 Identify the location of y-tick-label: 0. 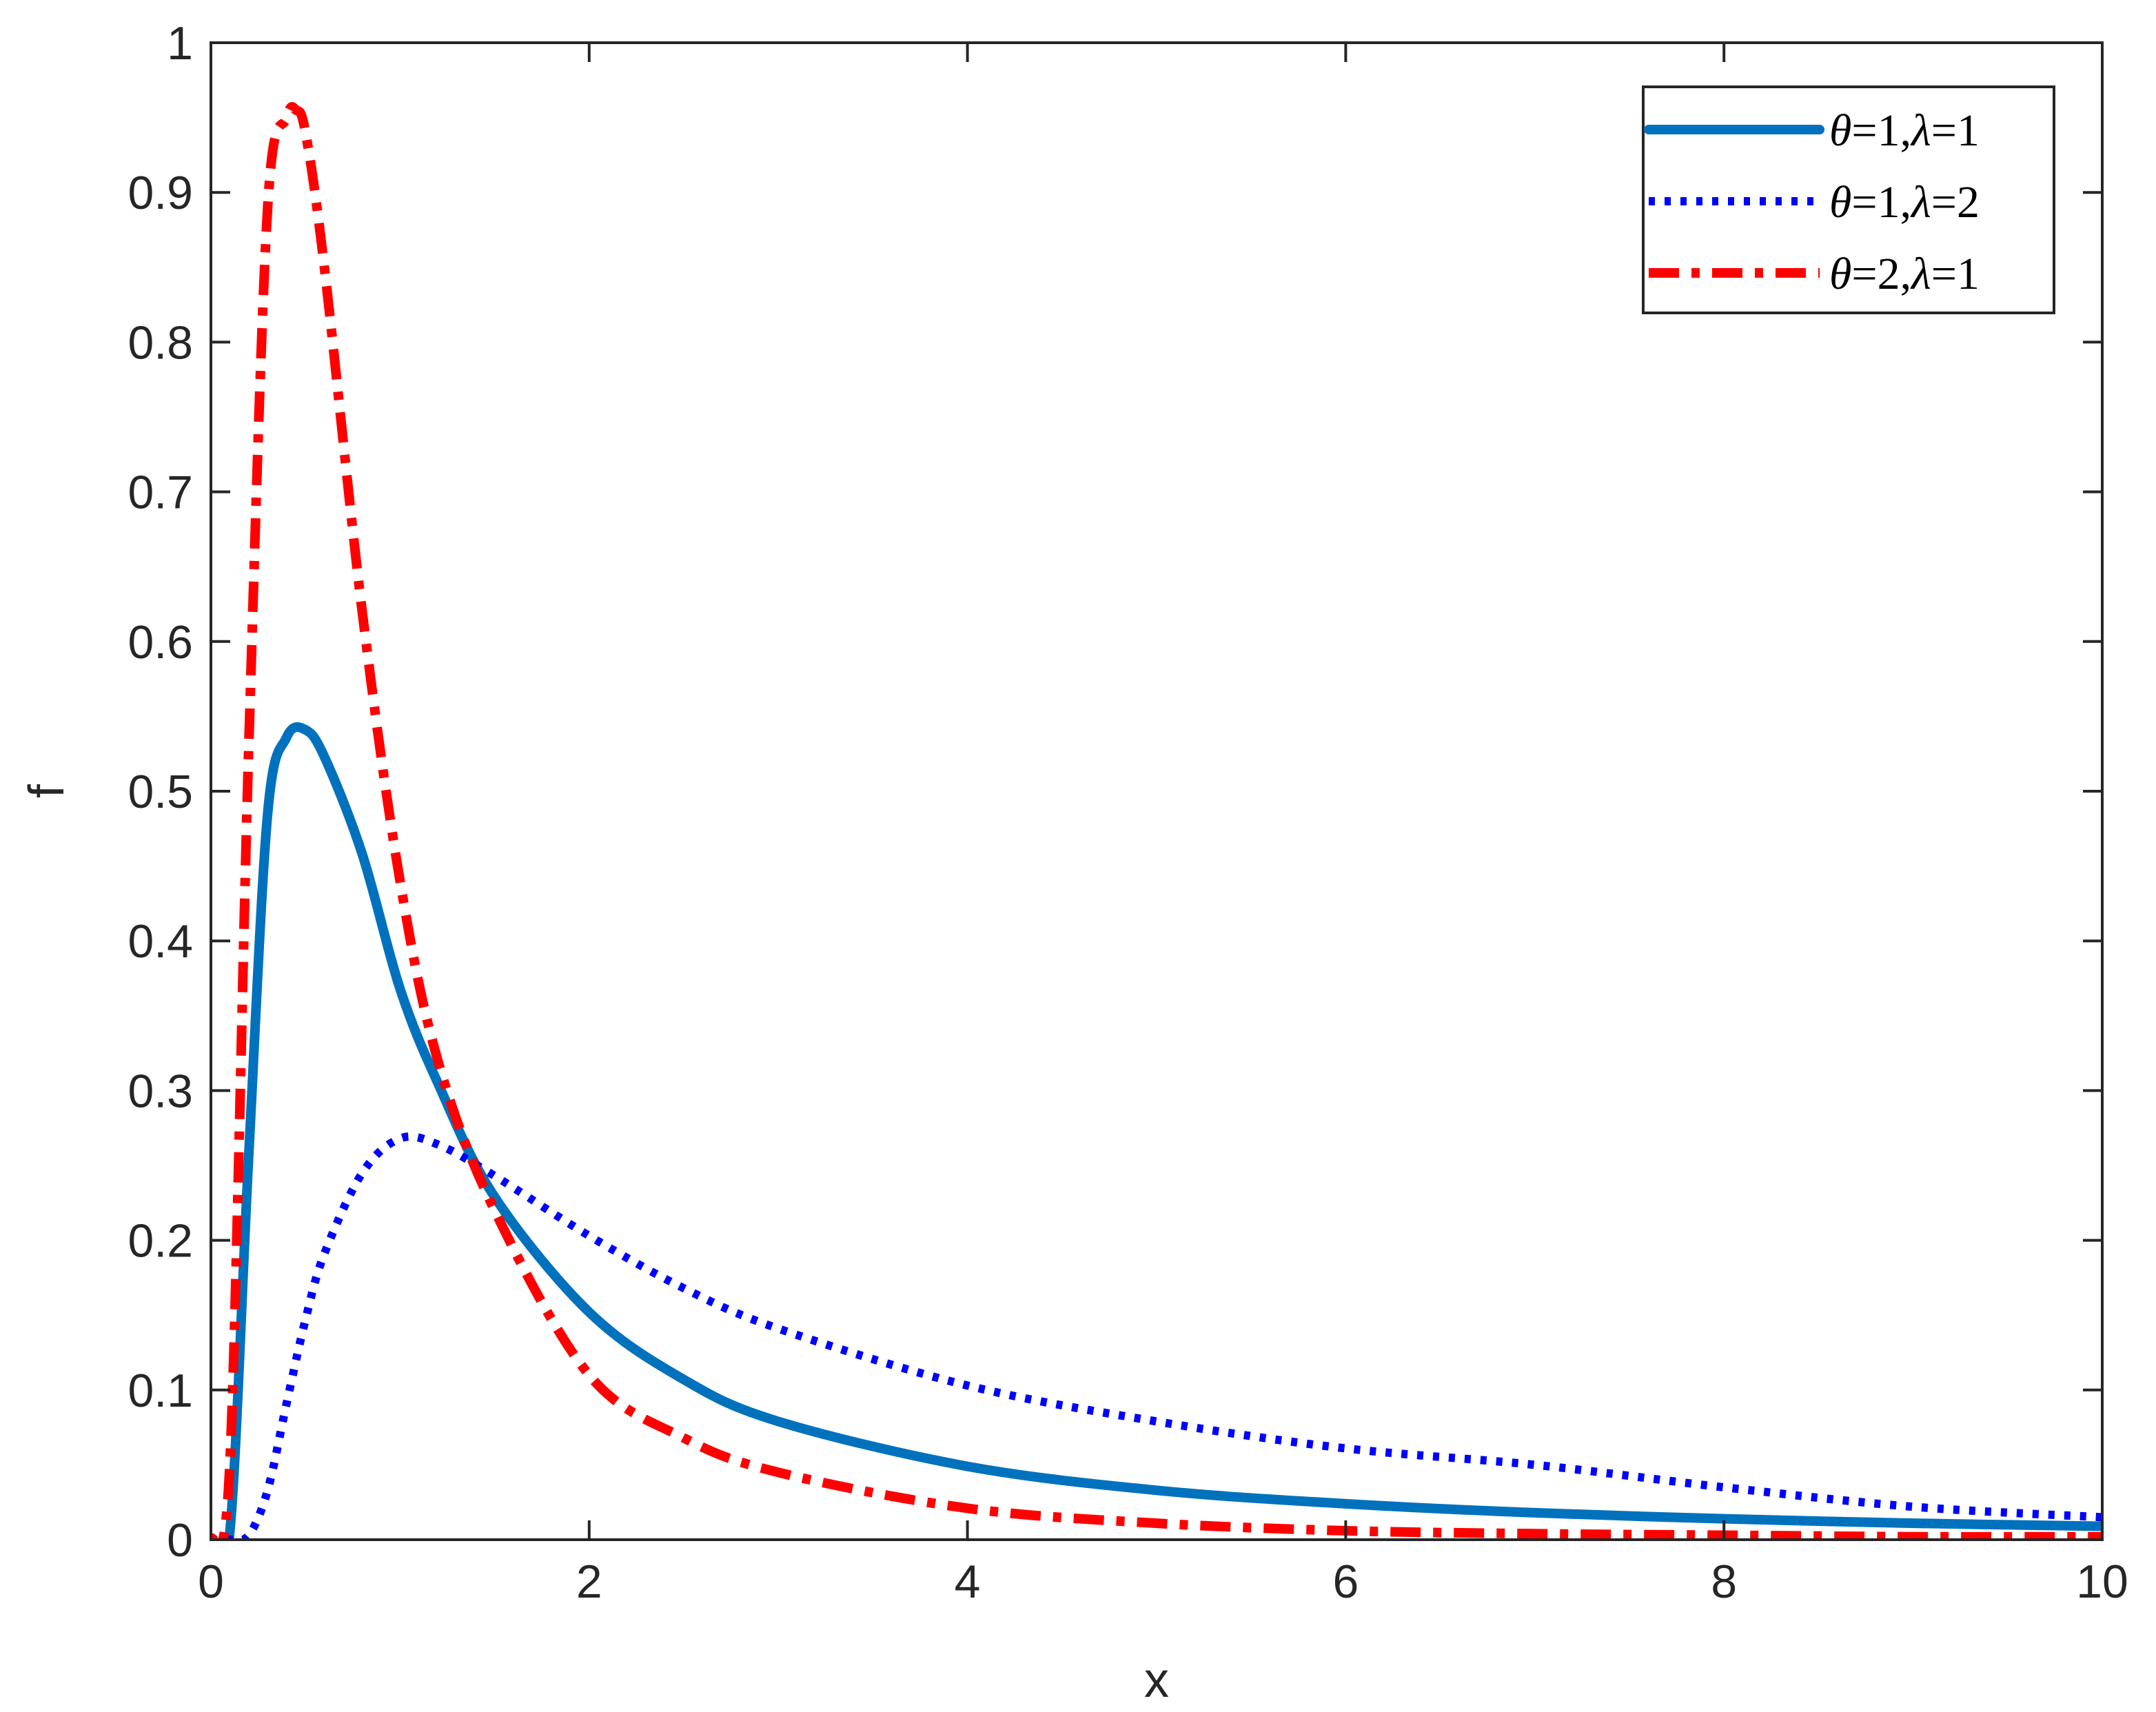
(180, 1540).